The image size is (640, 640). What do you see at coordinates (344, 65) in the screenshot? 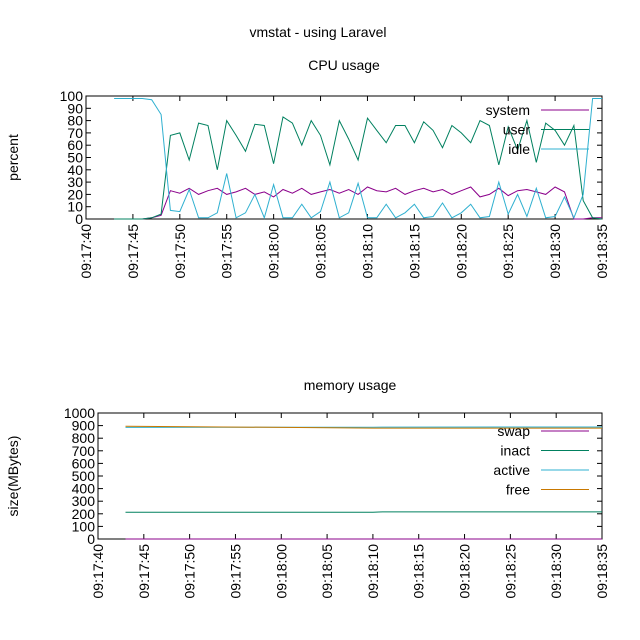
I see `cpu-chart-title: CPU usage` at bounding box center [344, 65].